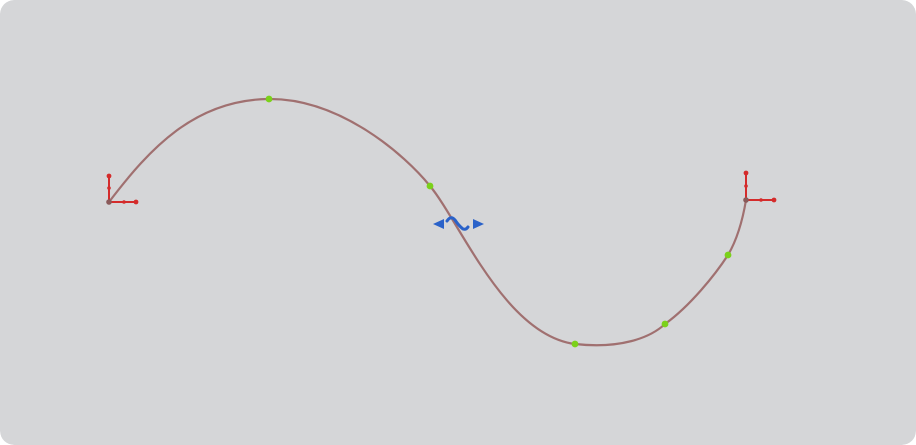 The width and height of the screenshot is (916, 445). I want to click on start-point-triad-icon, so click(122, 189).